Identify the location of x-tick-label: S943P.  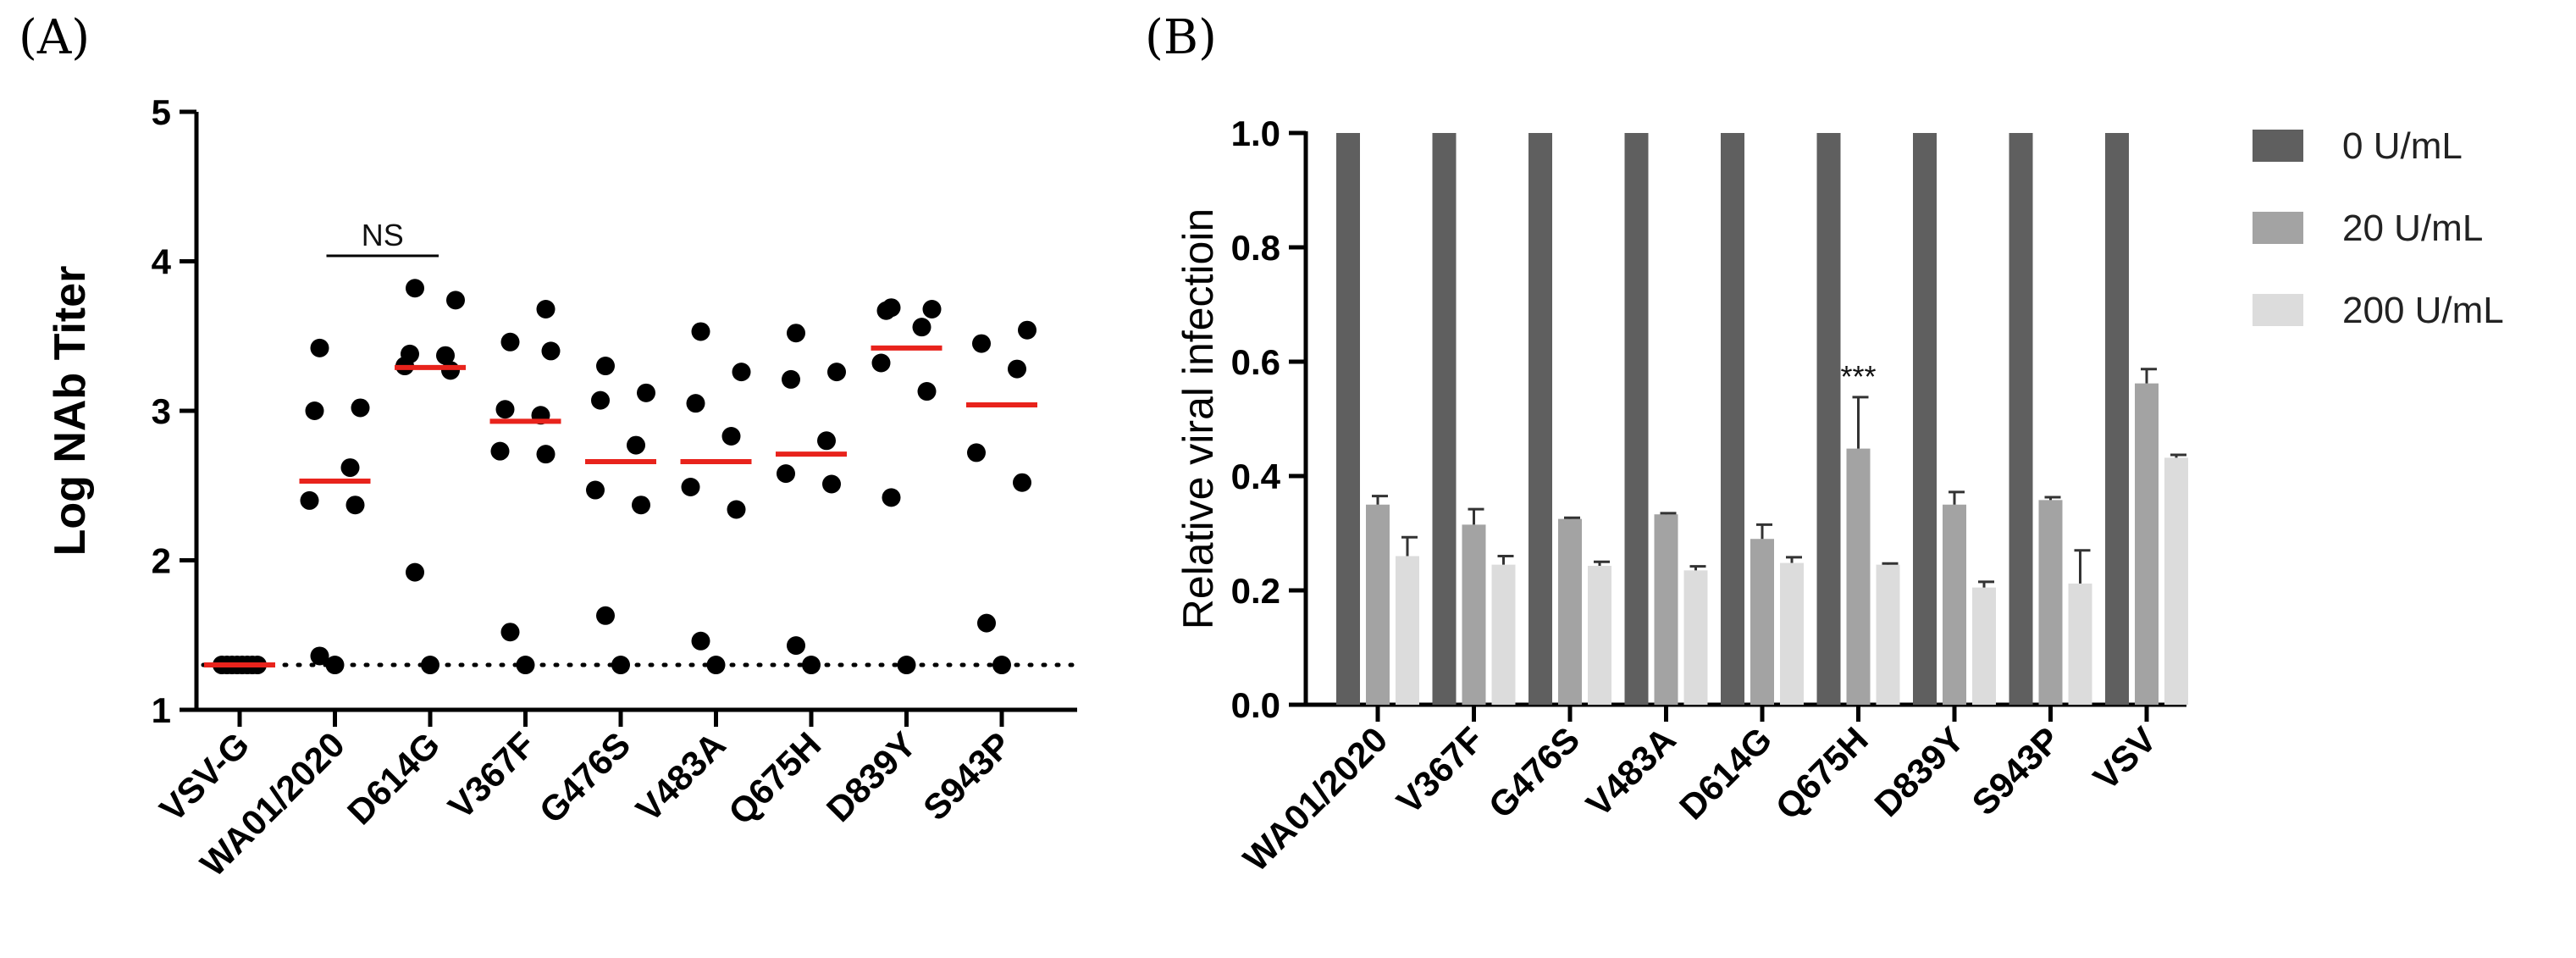
(2015, 771).